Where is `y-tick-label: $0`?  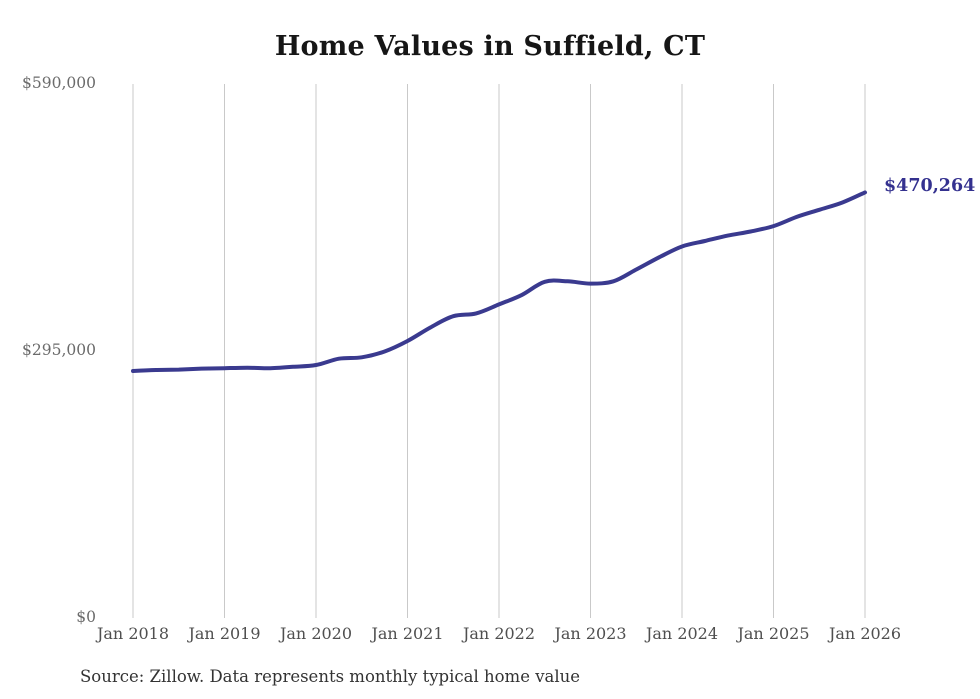
y-tick-label: $0 is located at coordinates (86, 617).